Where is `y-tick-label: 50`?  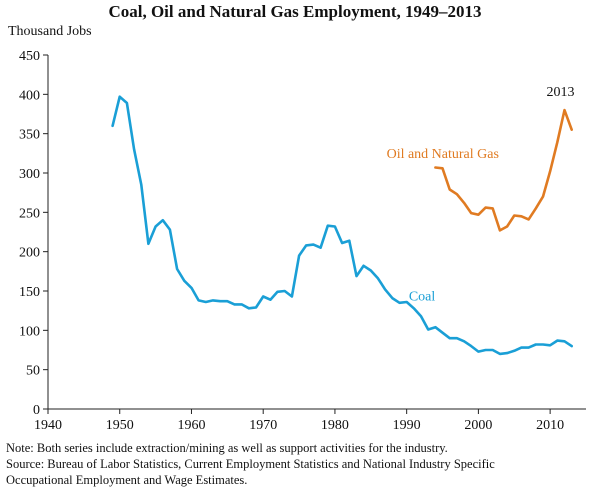
y-tick-label: 50 is located at coordinates (33, 371).